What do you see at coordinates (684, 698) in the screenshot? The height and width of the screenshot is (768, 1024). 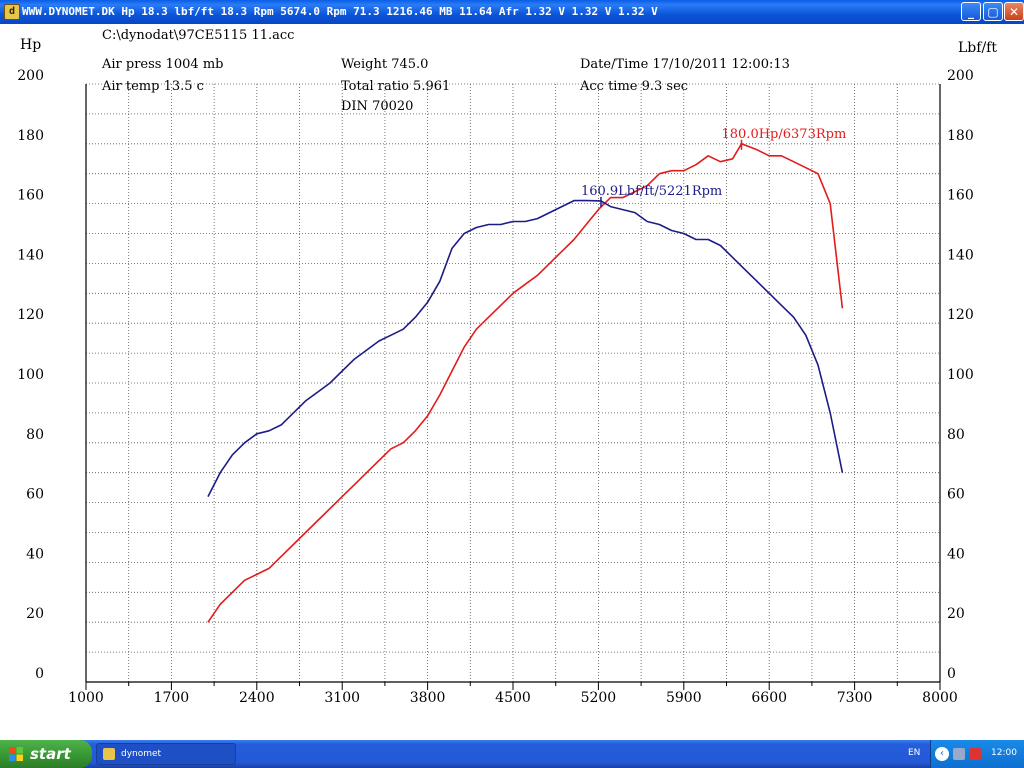 I see `x-tick-label: 5900` at bounding box center [684, 698].